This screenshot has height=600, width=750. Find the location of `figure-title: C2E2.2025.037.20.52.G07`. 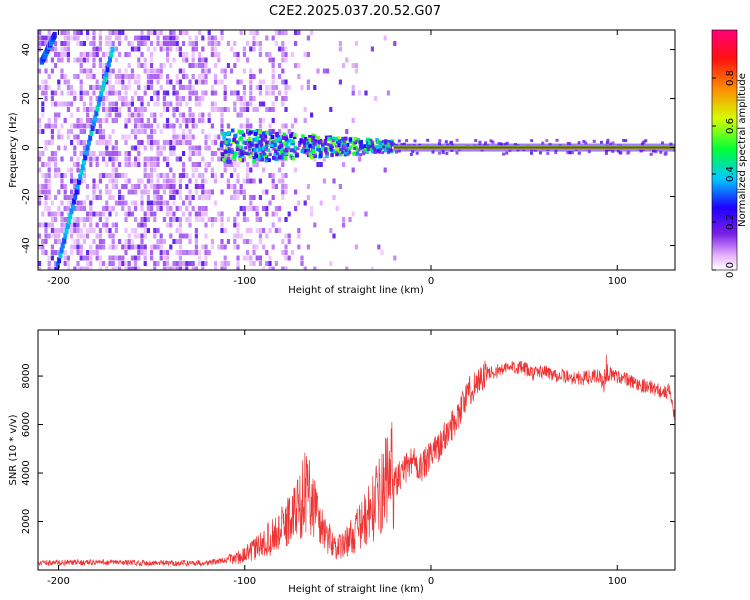

figure-title: C2E2.2025.037.20.52.G07 is located at coordinates (355, 11).